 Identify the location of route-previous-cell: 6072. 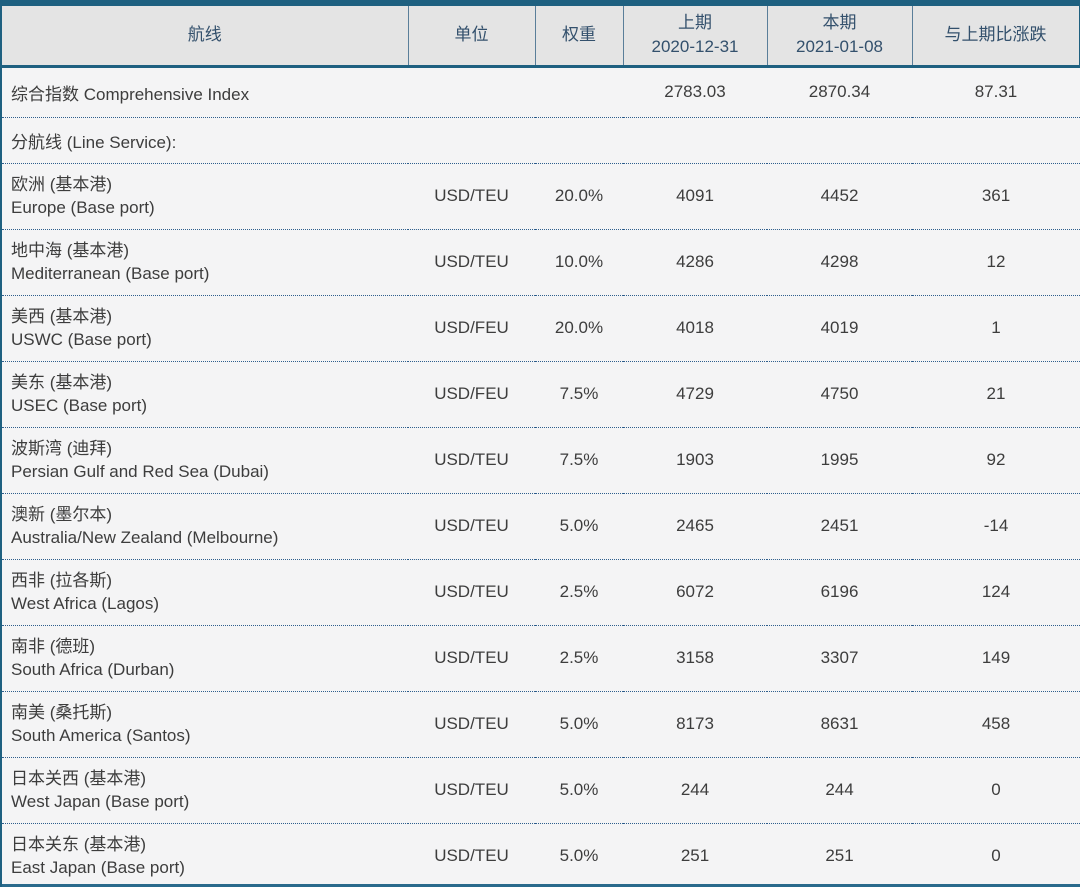
(695, 591).